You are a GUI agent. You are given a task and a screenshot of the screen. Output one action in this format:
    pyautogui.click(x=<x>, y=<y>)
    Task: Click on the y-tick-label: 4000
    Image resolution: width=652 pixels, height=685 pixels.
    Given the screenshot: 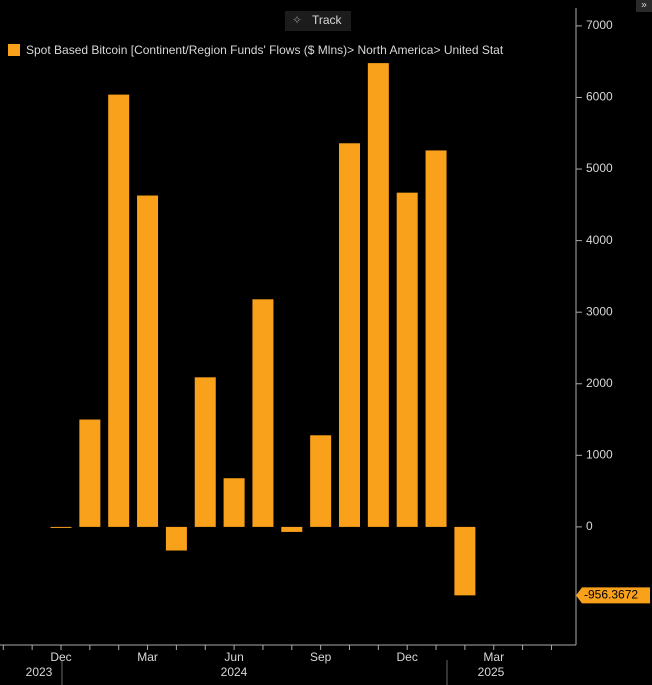 What is the action you would take?
    pyautogui.click(x=599, y=240)
    